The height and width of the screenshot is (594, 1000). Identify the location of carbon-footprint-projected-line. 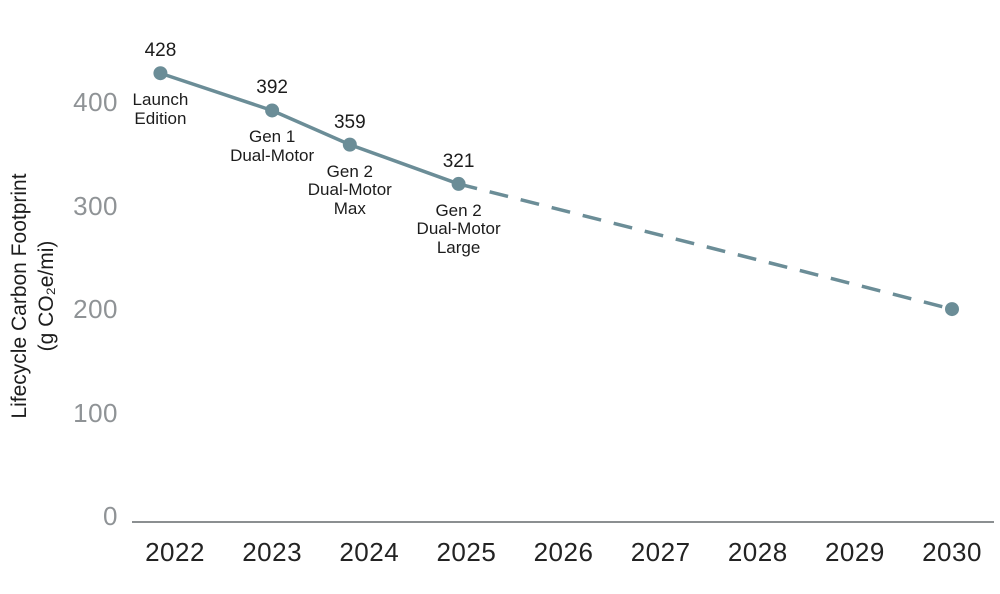
(705, 246).